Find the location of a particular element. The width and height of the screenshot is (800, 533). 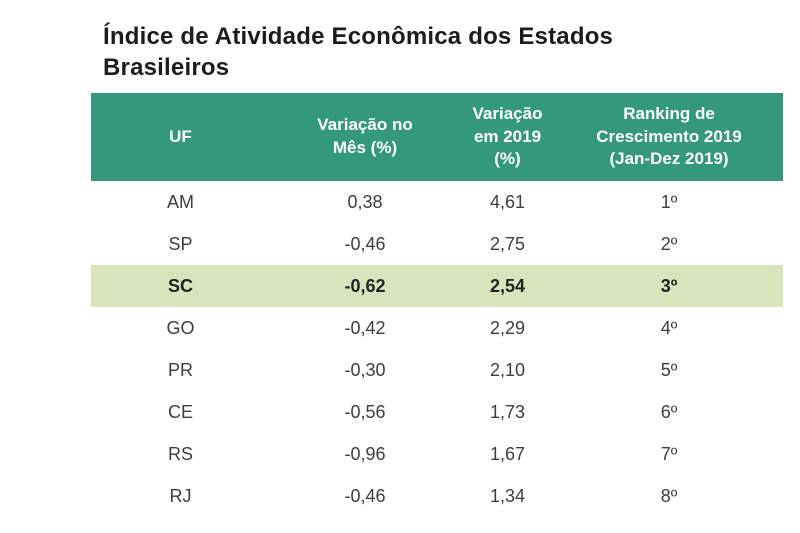

table-row: SP -0,46 2,75 2º is located at coordinates (437, 244).